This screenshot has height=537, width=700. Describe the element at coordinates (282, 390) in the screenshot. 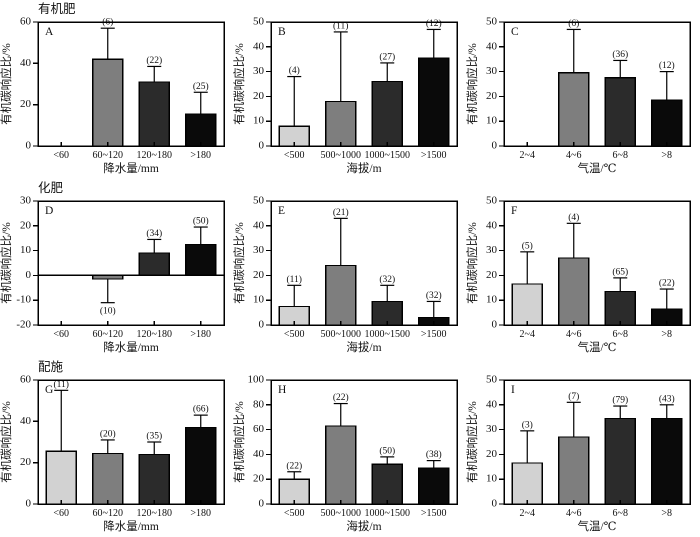

I see `panel-letter: H` at that location.